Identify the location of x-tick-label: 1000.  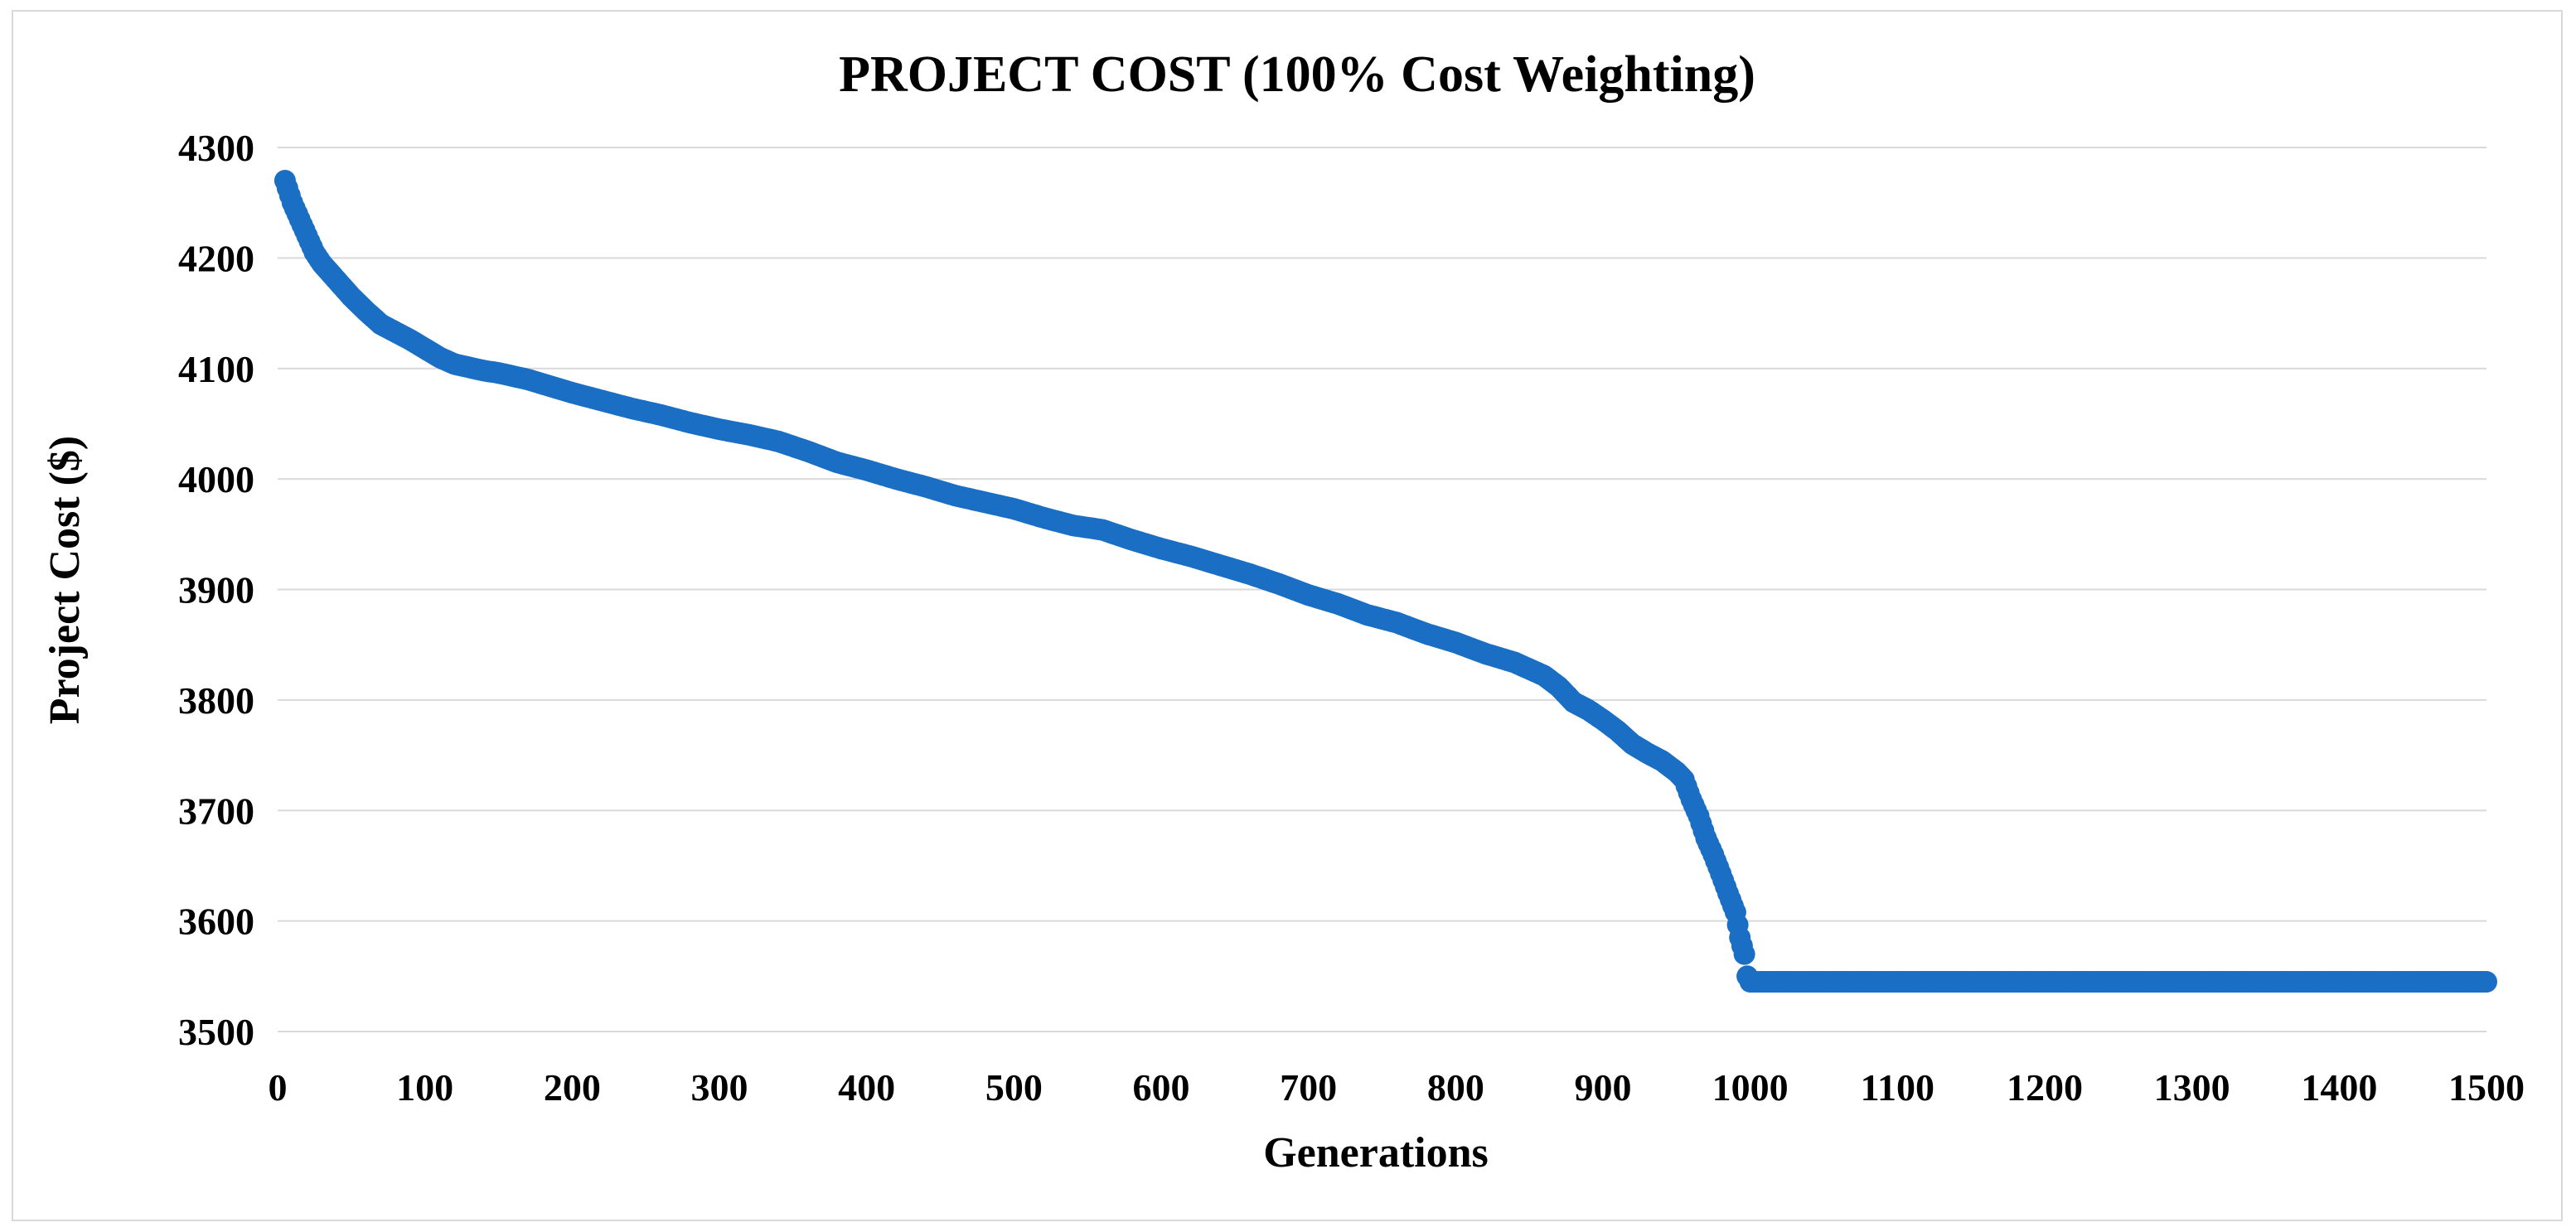
(1750, 1087).